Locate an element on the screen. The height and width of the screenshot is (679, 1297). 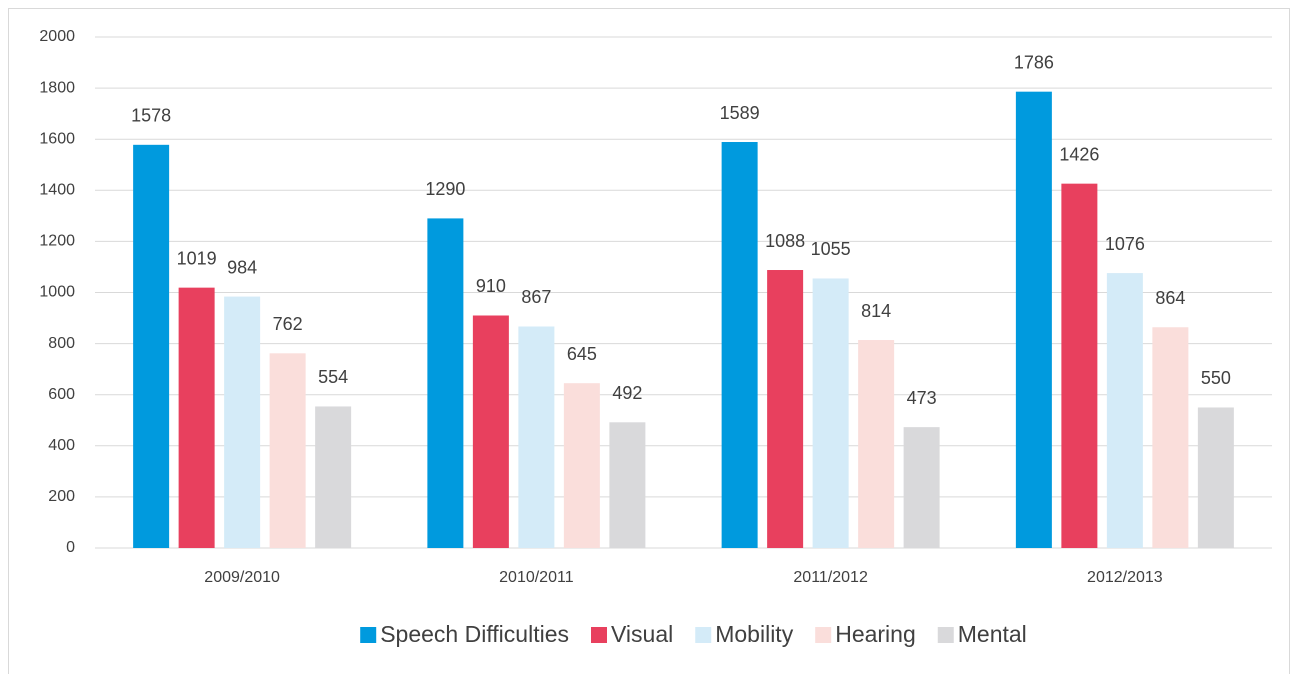
data-label: 1076 is located at coordinates (1125, 244).